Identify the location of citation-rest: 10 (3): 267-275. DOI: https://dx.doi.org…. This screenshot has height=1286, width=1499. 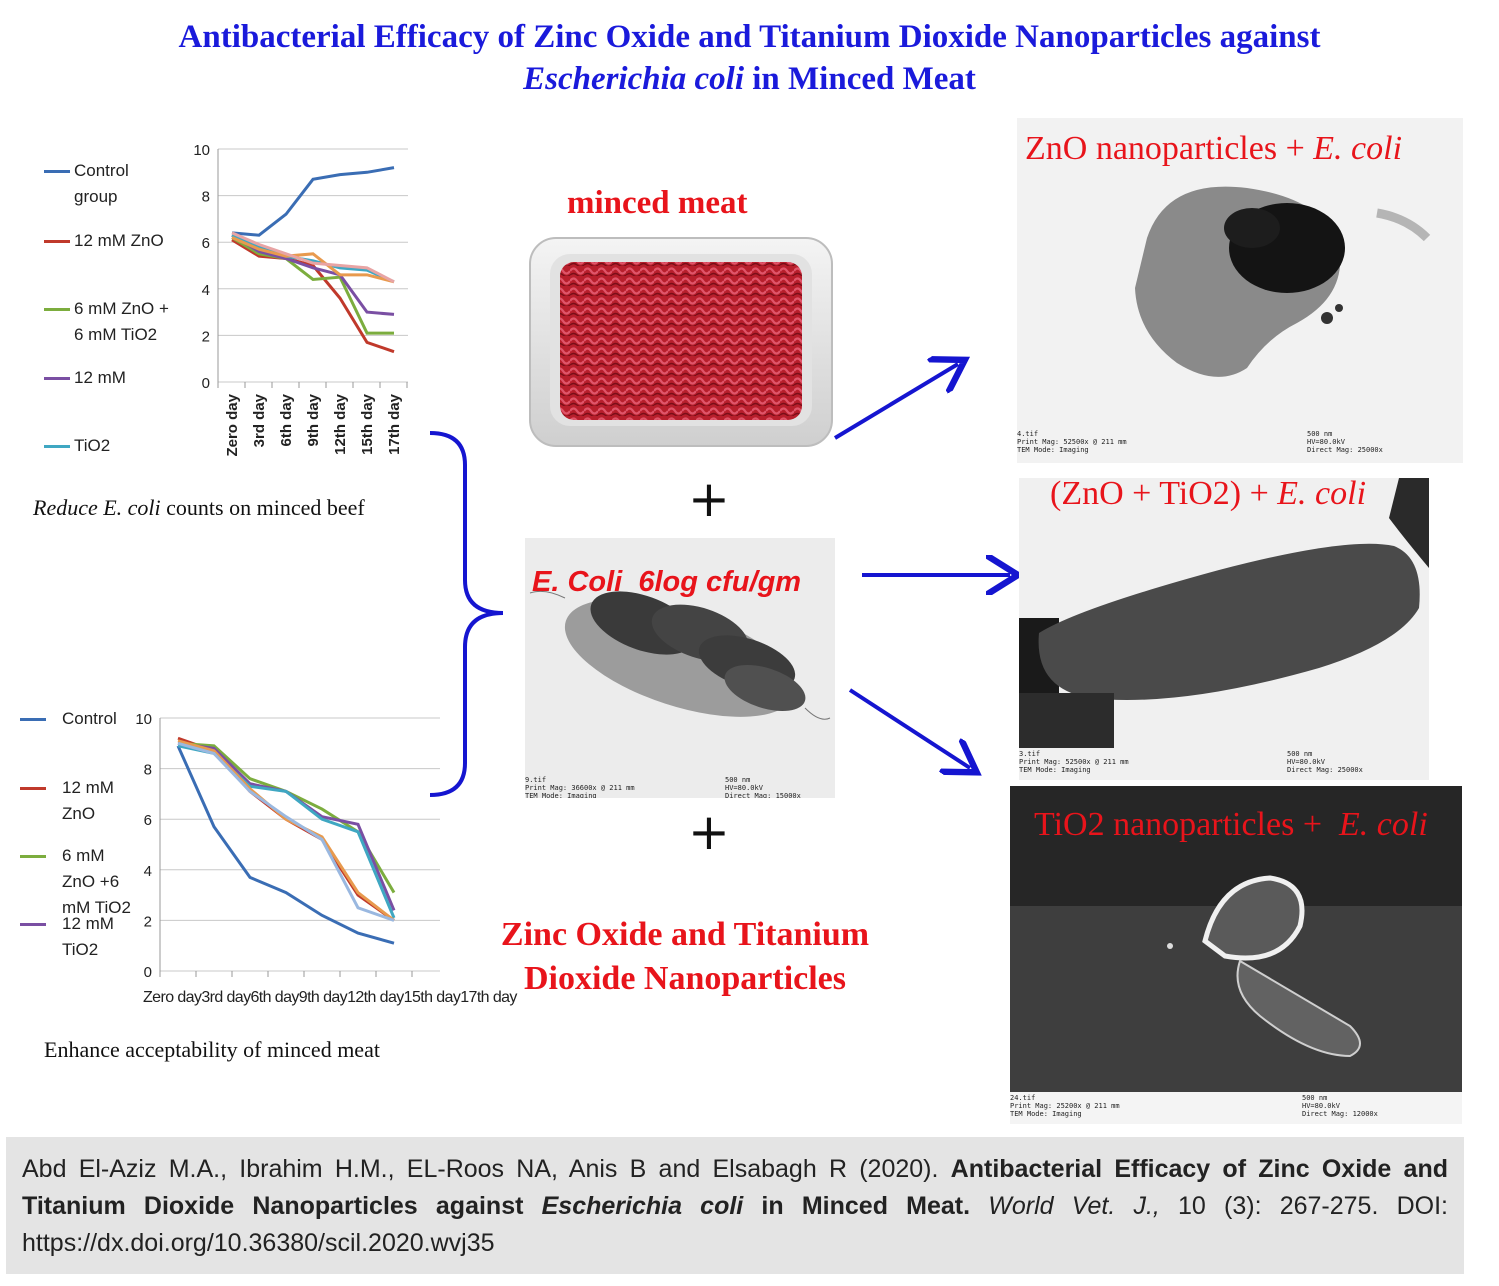
(735, 1224).